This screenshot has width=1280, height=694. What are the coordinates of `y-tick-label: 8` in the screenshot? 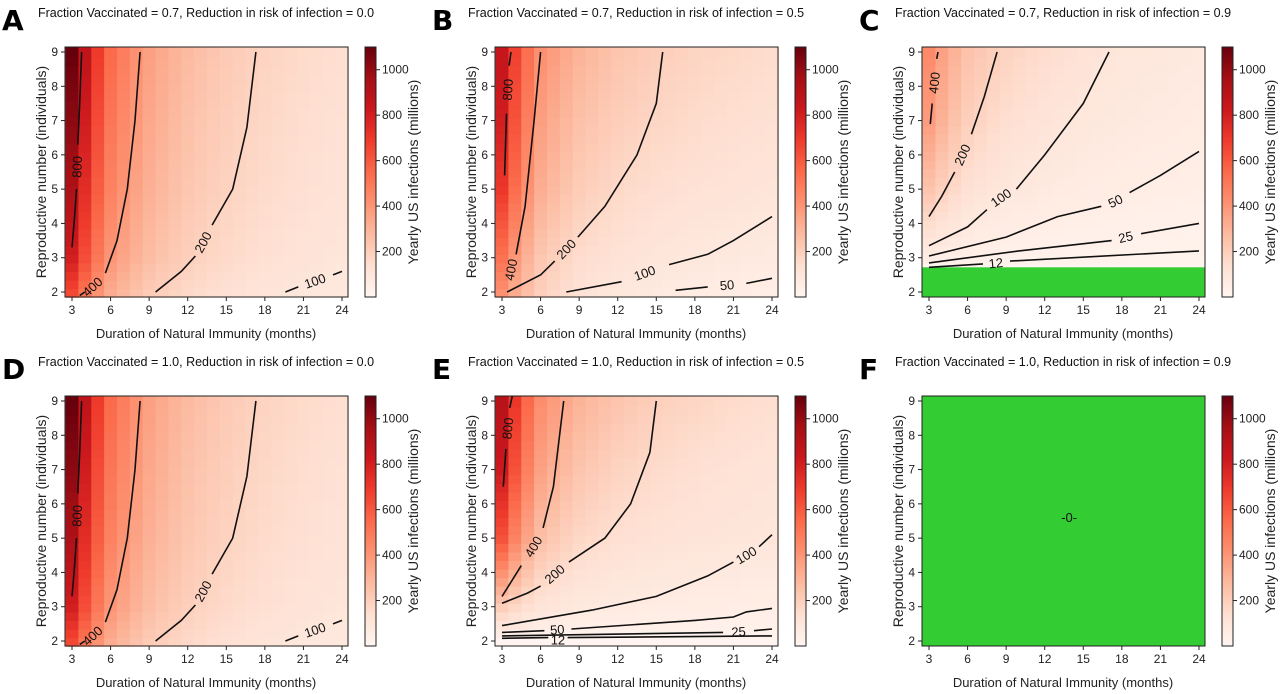 It's located at (911, 435).